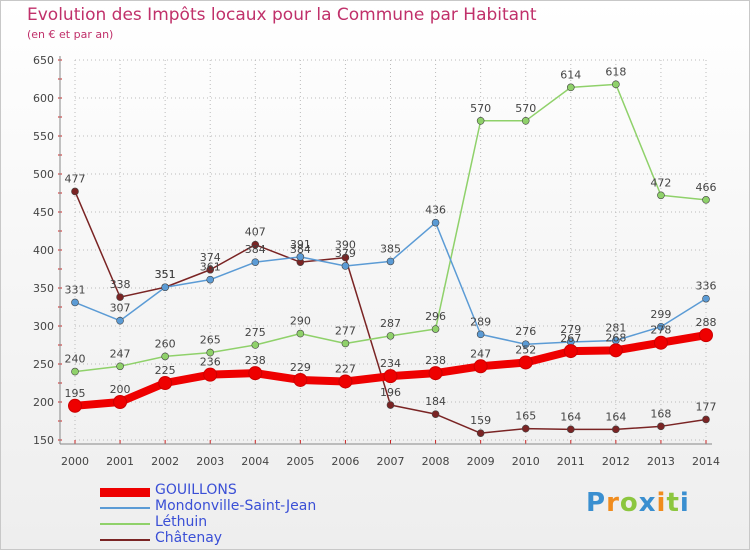 The height and width of the screenshot is (550, 750). What do you see at coordinates (43, 212) in the screenshot?
I see `y-tick-label: 450` at bounding box center [43, 212].